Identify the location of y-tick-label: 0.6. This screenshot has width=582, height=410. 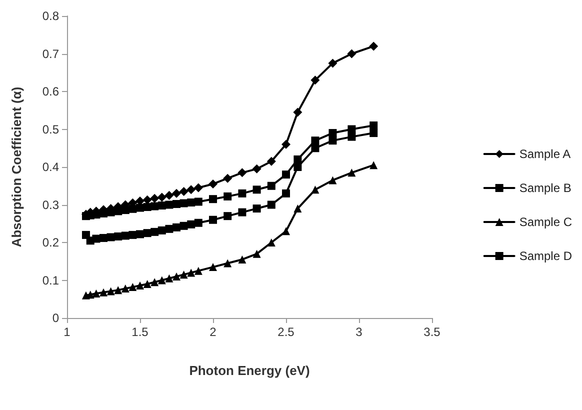
(51, 91).